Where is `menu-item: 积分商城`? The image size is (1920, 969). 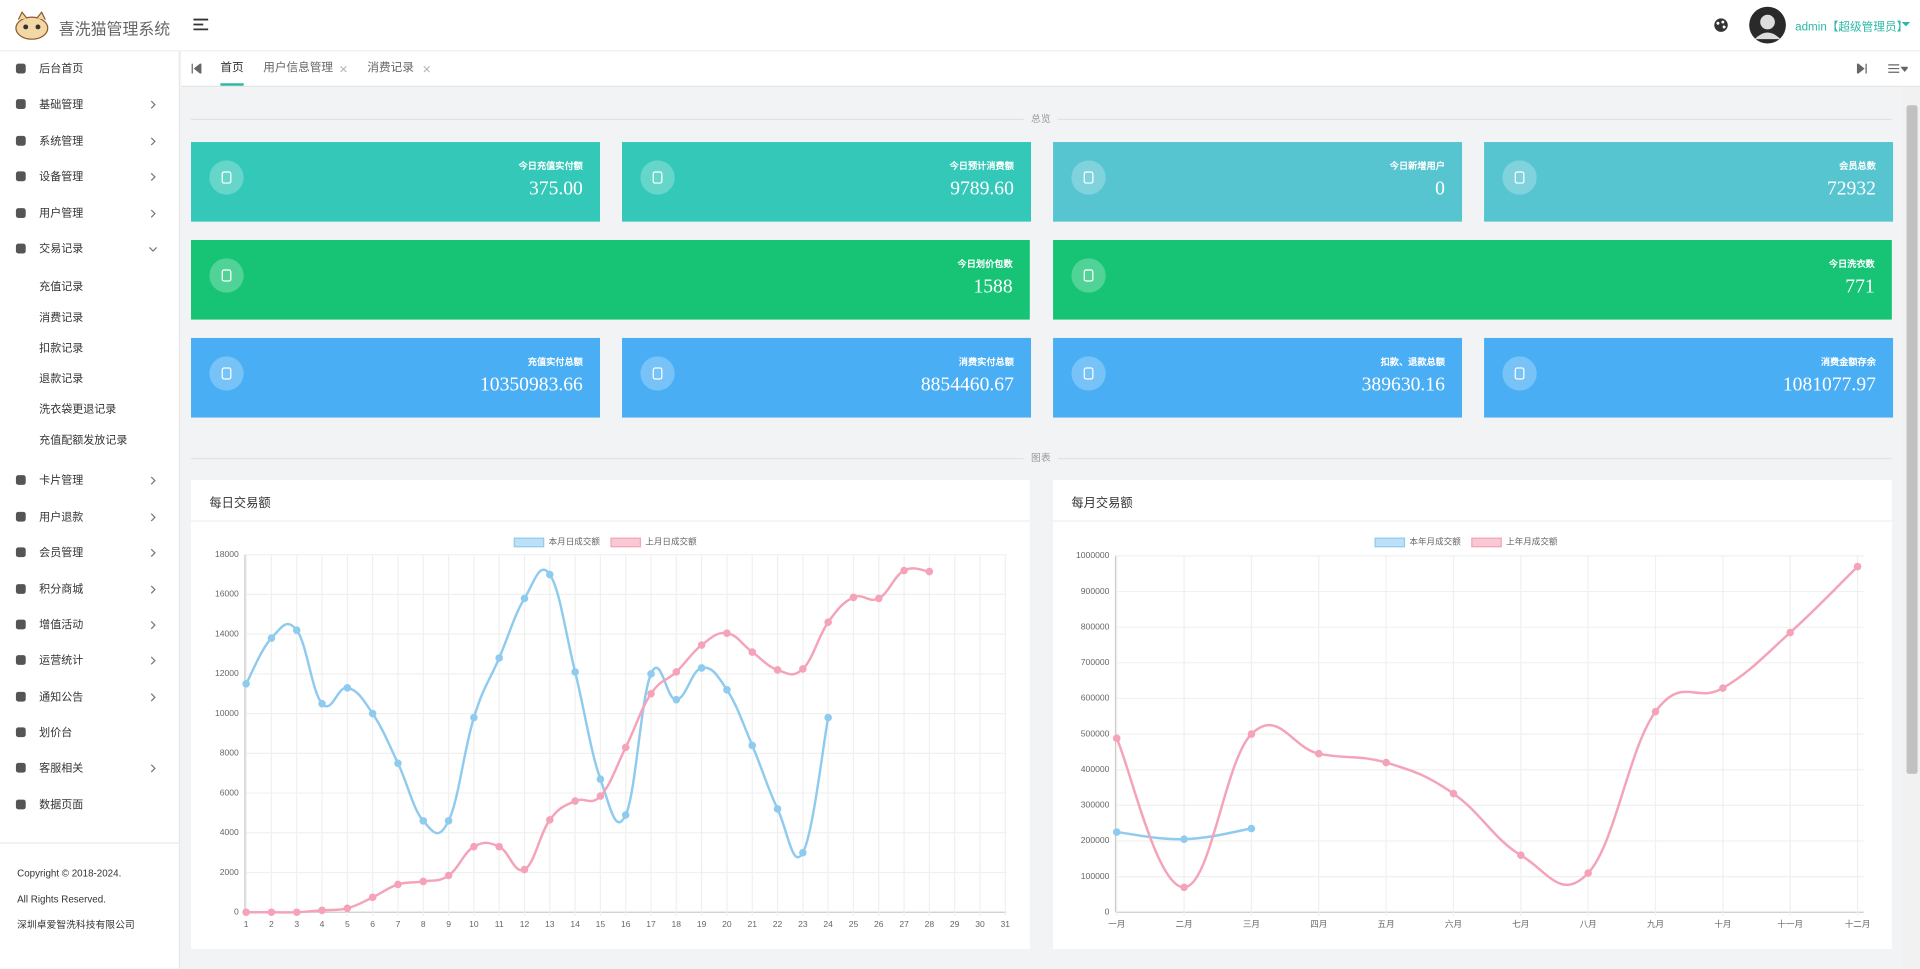
menu-item: 积分商城 is located at coordinates (89, 589).